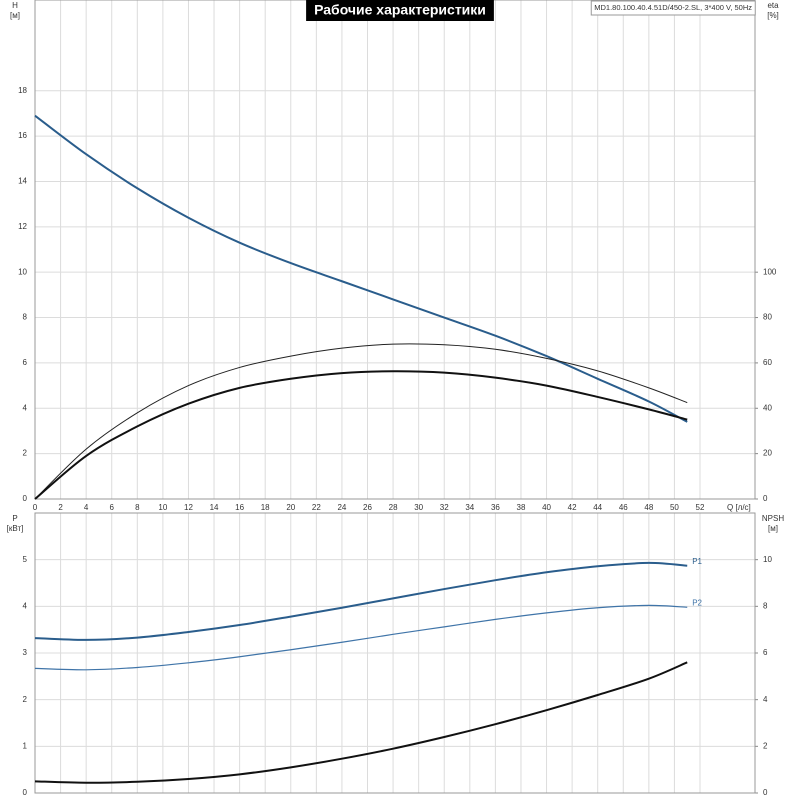 This screenshot has width=800, height=800. Describe the element at coordinates (60, 507) in the screenshot. I see `x-tick-label: 2` at that location.